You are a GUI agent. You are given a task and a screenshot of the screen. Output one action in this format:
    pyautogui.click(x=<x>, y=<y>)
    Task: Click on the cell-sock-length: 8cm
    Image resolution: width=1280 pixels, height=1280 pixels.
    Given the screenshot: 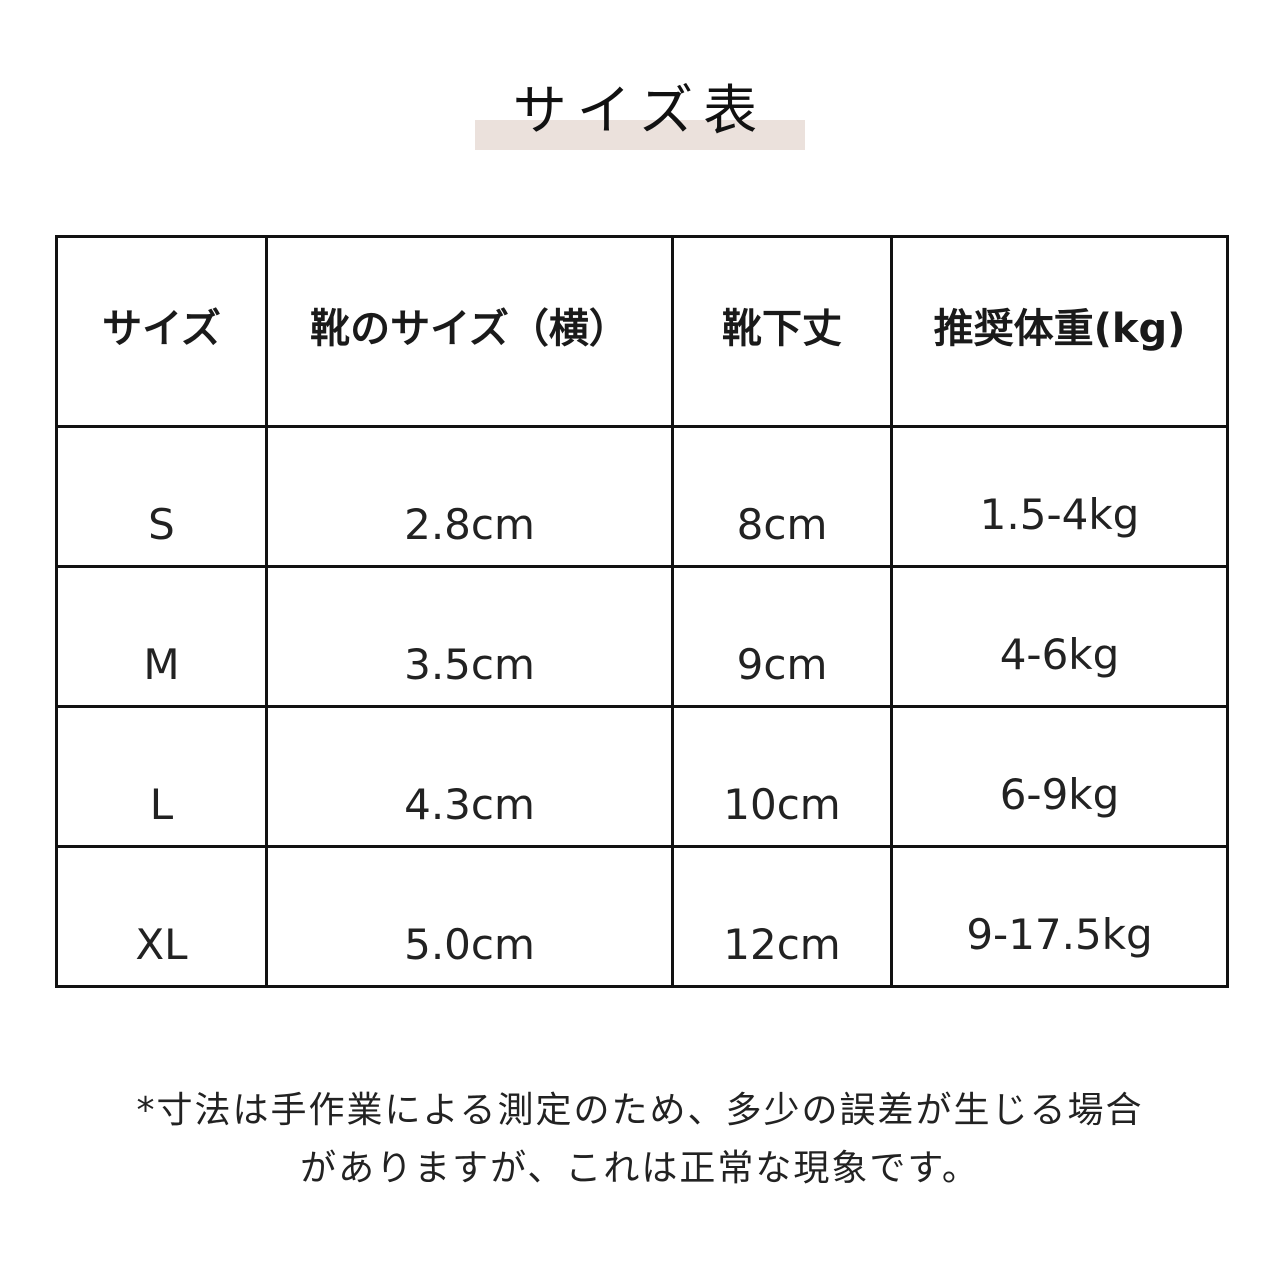 What is the action you would take?
    pyautogui.click(x=782, y=496)
    